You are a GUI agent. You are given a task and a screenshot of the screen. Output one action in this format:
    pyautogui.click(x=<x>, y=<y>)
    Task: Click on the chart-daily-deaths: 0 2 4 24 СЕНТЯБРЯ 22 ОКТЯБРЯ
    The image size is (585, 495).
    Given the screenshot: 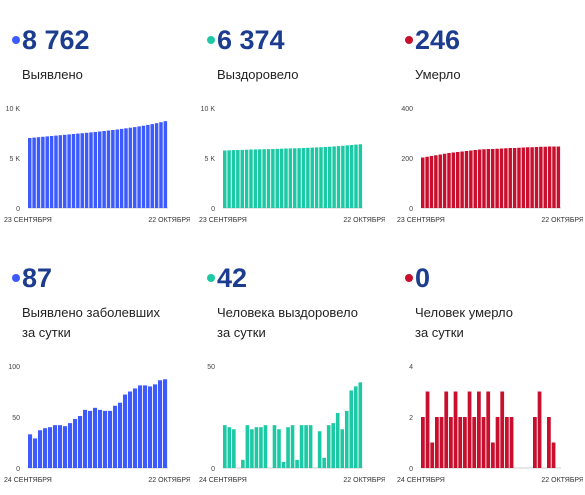 What is the action you would take?
    pyautogui.click(x=490, y=424)
    